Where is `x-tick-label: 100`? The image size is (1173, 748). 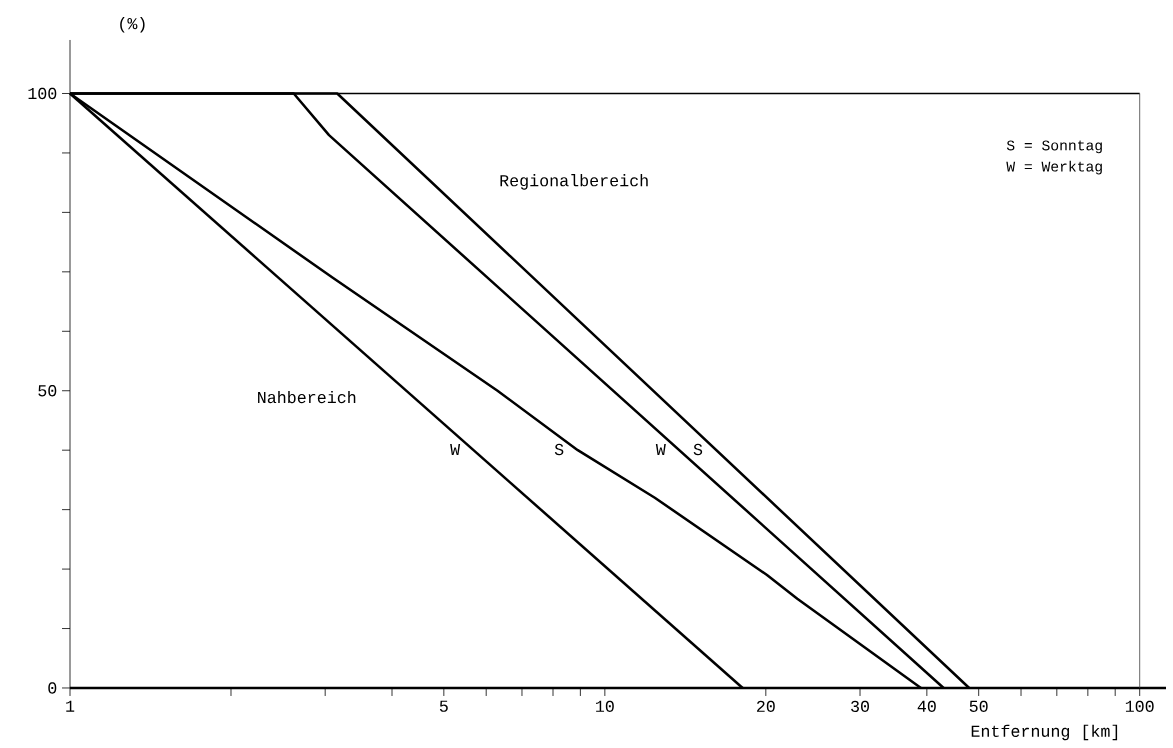 x-tick-label: 100 is located at coordinates (1139, 706).